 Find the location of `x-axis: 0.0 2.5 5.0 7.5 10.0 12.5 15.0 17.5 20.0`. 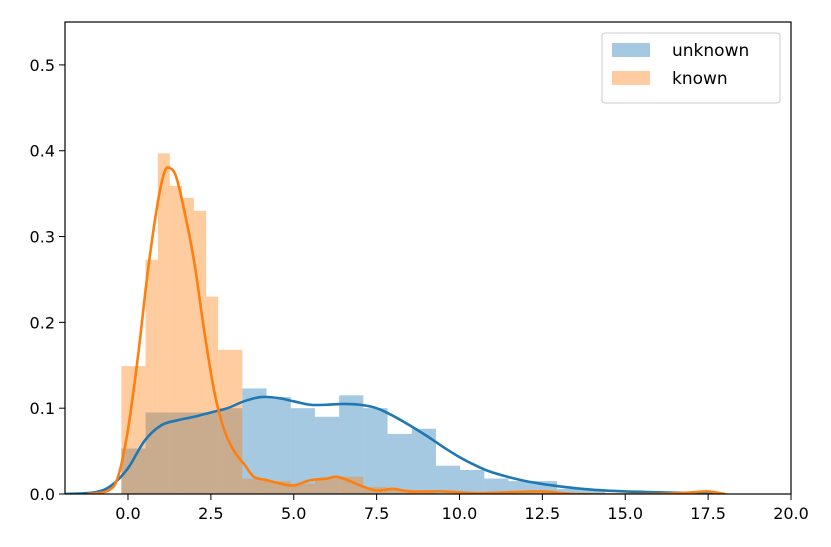

x-axis: 0.0 2.5 5.0 7.5 10.0 12.5 15.0 17.5 20.0 is located at coordinates (462, 508).